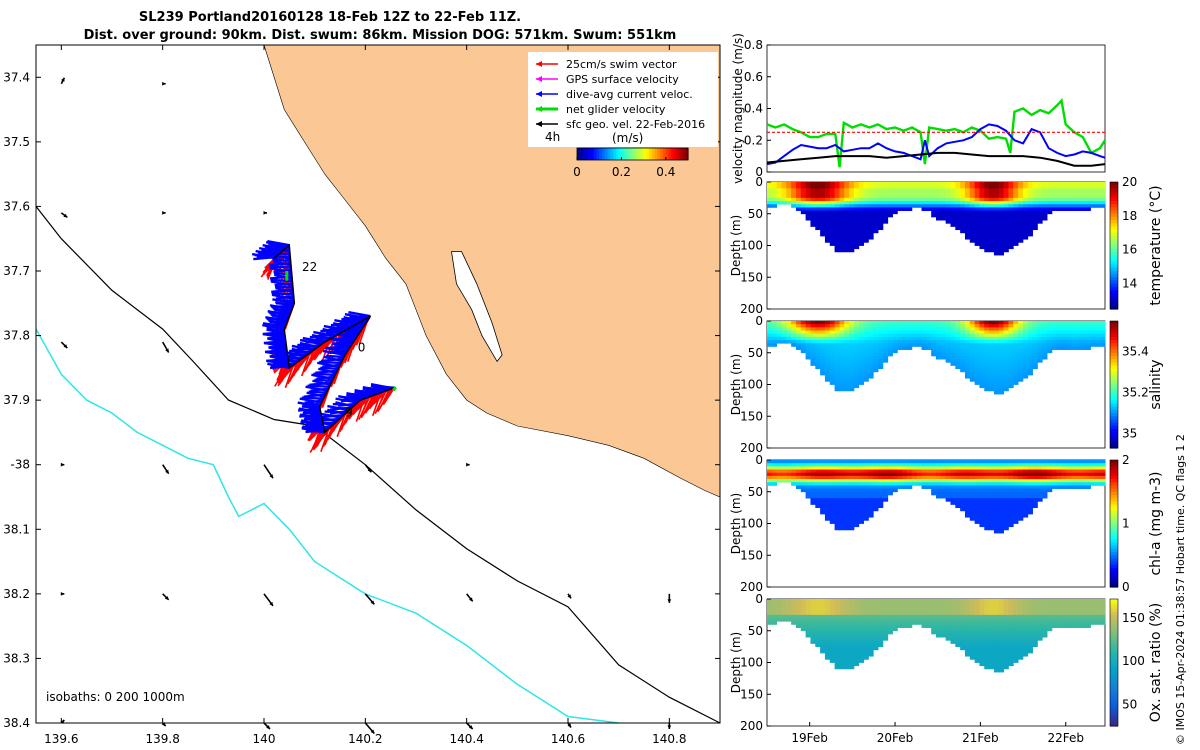 The height and width of the screenshot is (750, 1200). I want to click on legend-label: sfc geo. vel. 22-Feb-2016, so click(635, 124).